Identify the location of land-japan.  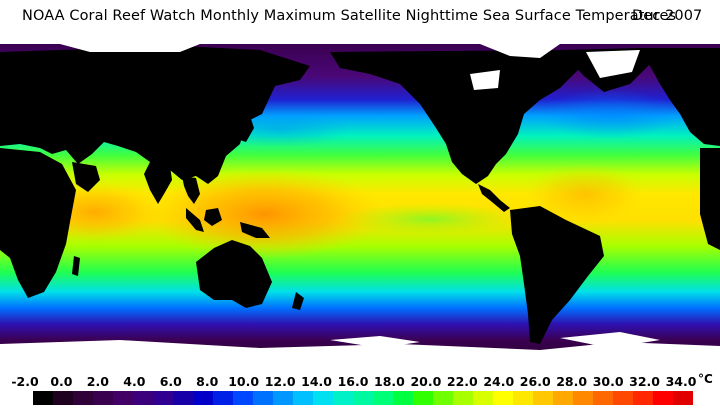
(247, 129).